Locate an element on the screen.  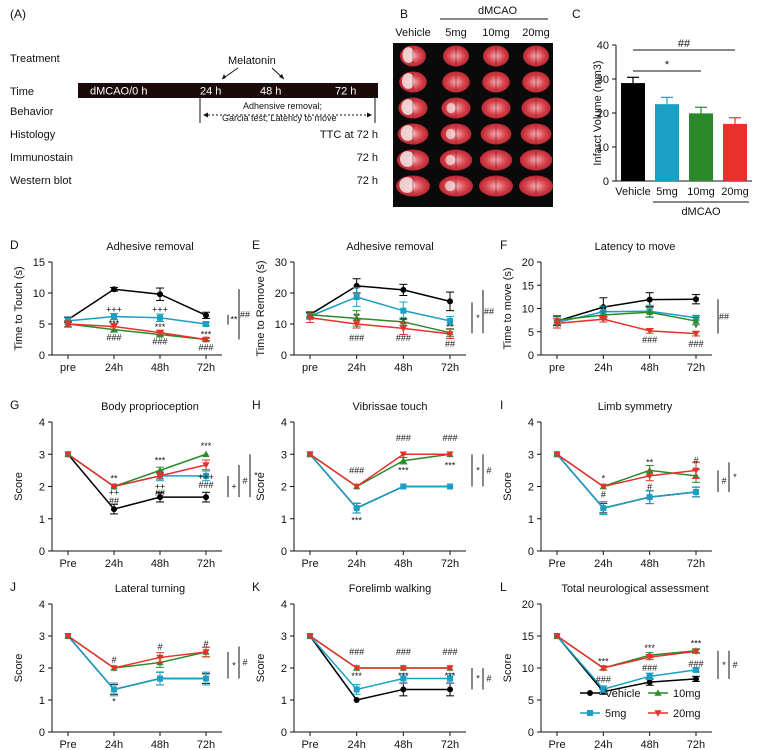
x-tick-label: 72h is located at coordinates (696, 744).